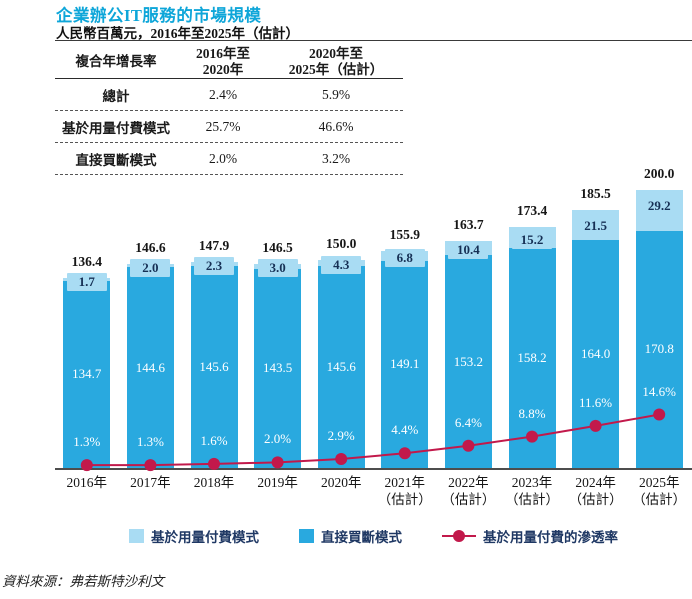 The width and height of the screenshot is (692, 599). Describe the element at coordinates (595, 354) in the screenshot. I see `bar-buyout-value-label: 164.0` at that location.